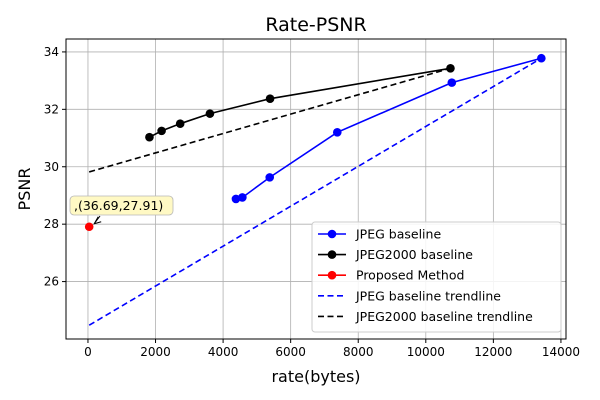  I want to click on legend-label: Proposed Method, so click(410, 275).